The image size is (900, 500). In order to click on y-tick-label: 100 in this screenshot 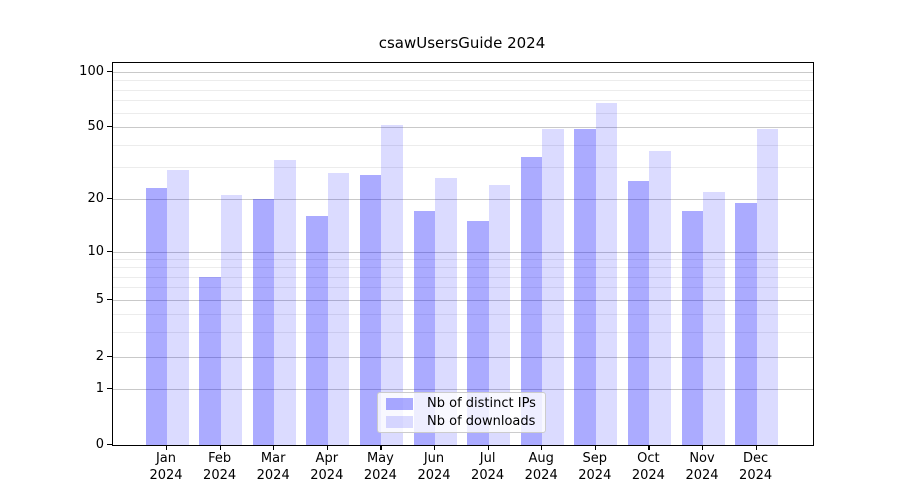, I will do `click(91, 71)`.